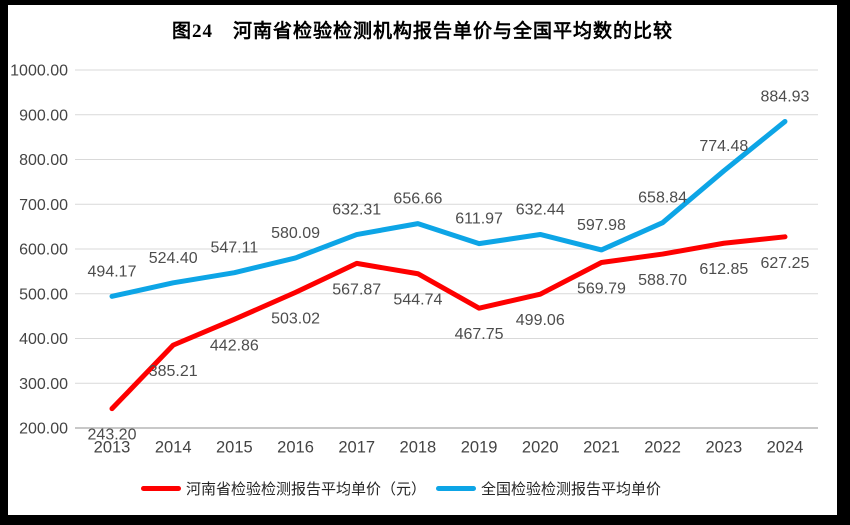 This screenshot has width=850, height=525. Describe the element at coordinates (112, 435) in the screenshot. I see `data-label: 243.20` at that location.